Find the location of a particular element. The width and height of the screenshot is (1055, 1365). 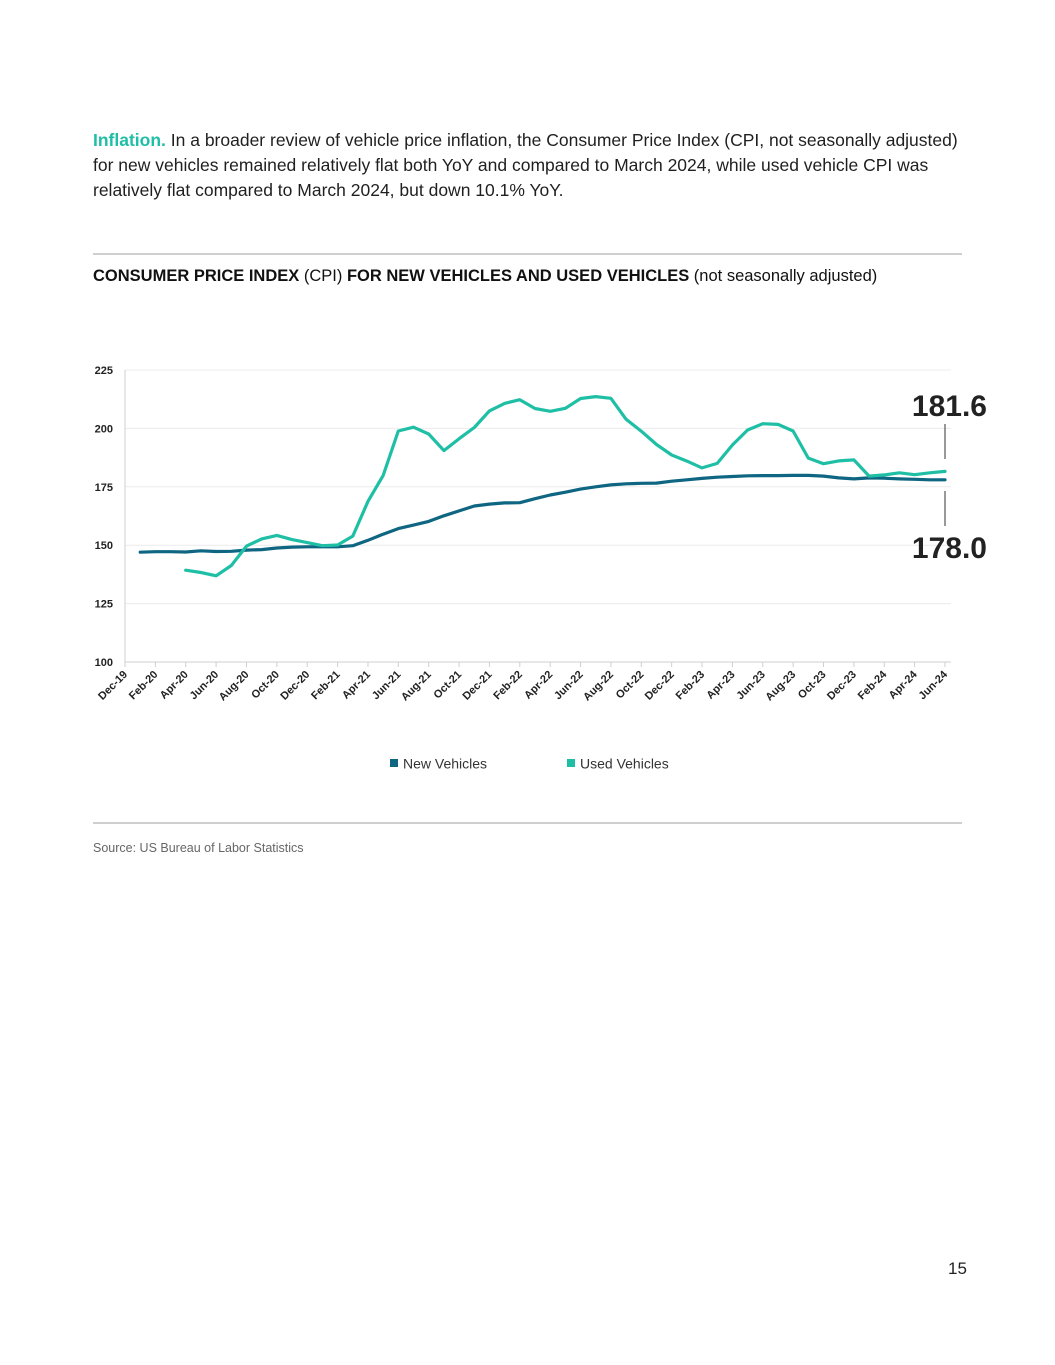

x-tick-label: Apr-24 is located at coordinates (904, 685).